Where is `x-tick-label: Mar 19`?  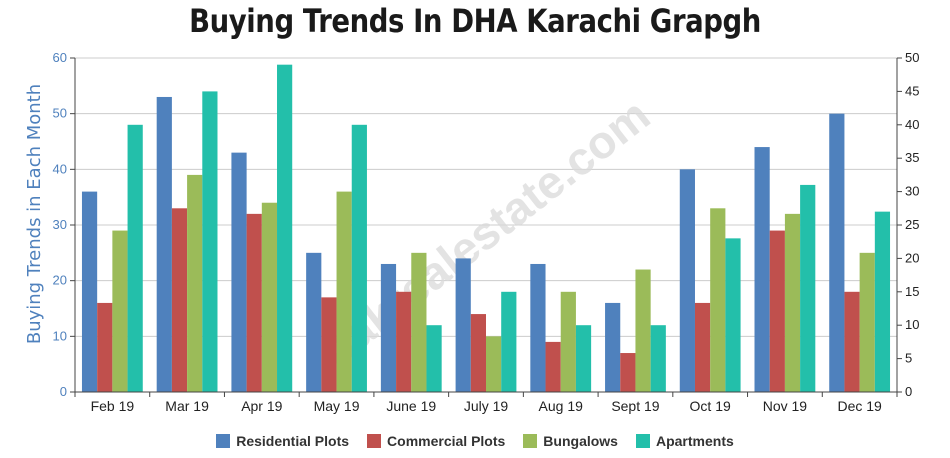 x-tick-label: Mar 19 is located at coordinates (187, 406).